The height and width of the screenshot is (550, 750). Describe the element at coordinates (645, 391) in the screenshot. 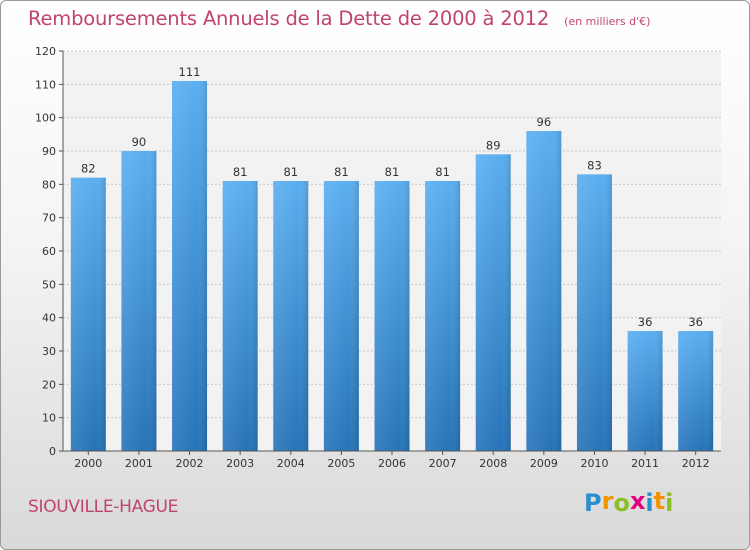

I see `bar-shade-2011` at that location.